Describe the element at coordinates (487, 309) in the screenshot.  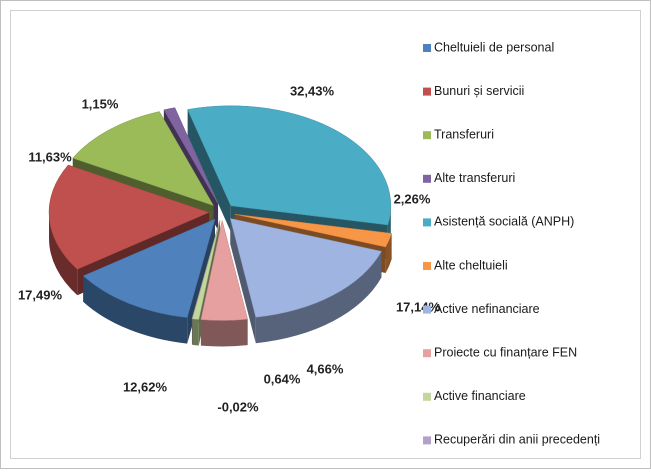
I see `legend-label: Active nefinanciare` at that location.